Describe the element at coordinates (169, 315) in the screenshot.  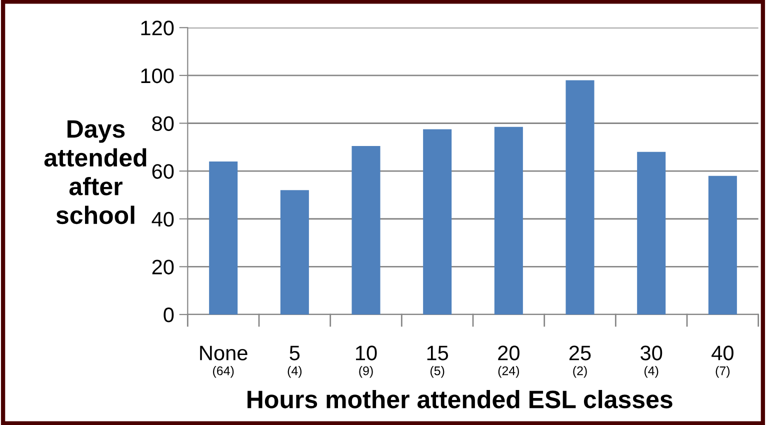
I see `y-tick-label: 0` at that location.